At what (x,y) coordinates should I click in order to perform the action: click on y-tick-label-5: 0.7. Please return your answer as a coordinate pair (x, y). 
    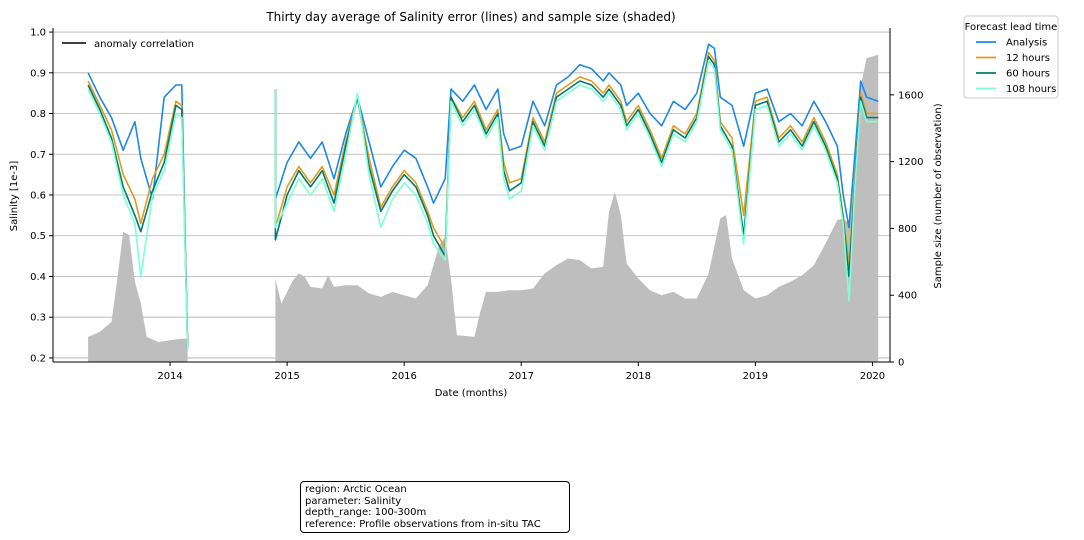
    Looking at the image, I should click on (38, 155).